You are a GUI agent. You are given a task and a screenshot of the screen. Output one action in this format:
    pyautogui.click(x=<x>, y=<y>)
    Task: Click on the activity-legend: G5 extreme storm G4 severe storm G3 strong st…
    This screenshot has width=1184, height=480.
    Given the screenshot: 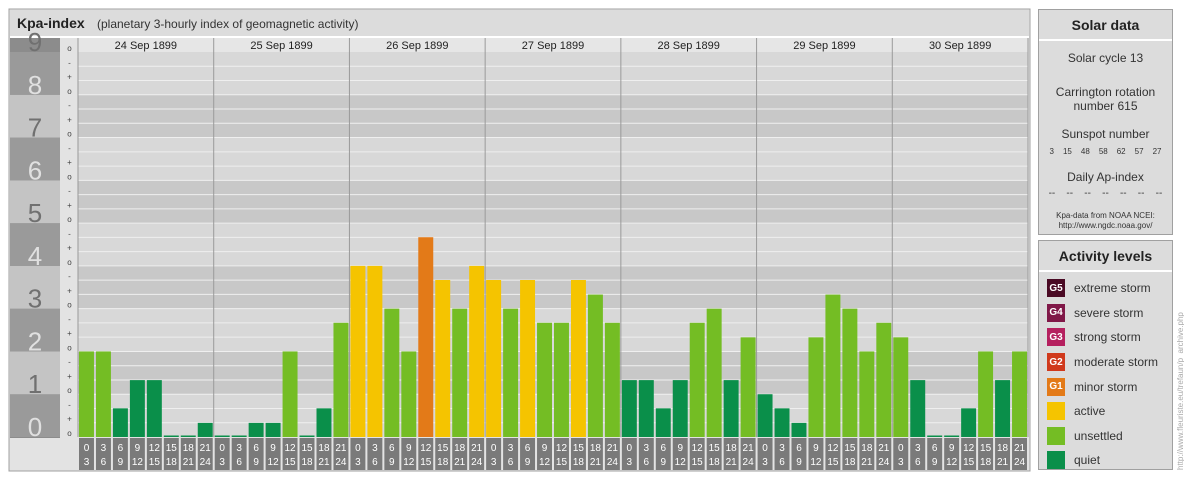 What is the action you would take?
    pyautogui.click(x=1105, y=374)
    